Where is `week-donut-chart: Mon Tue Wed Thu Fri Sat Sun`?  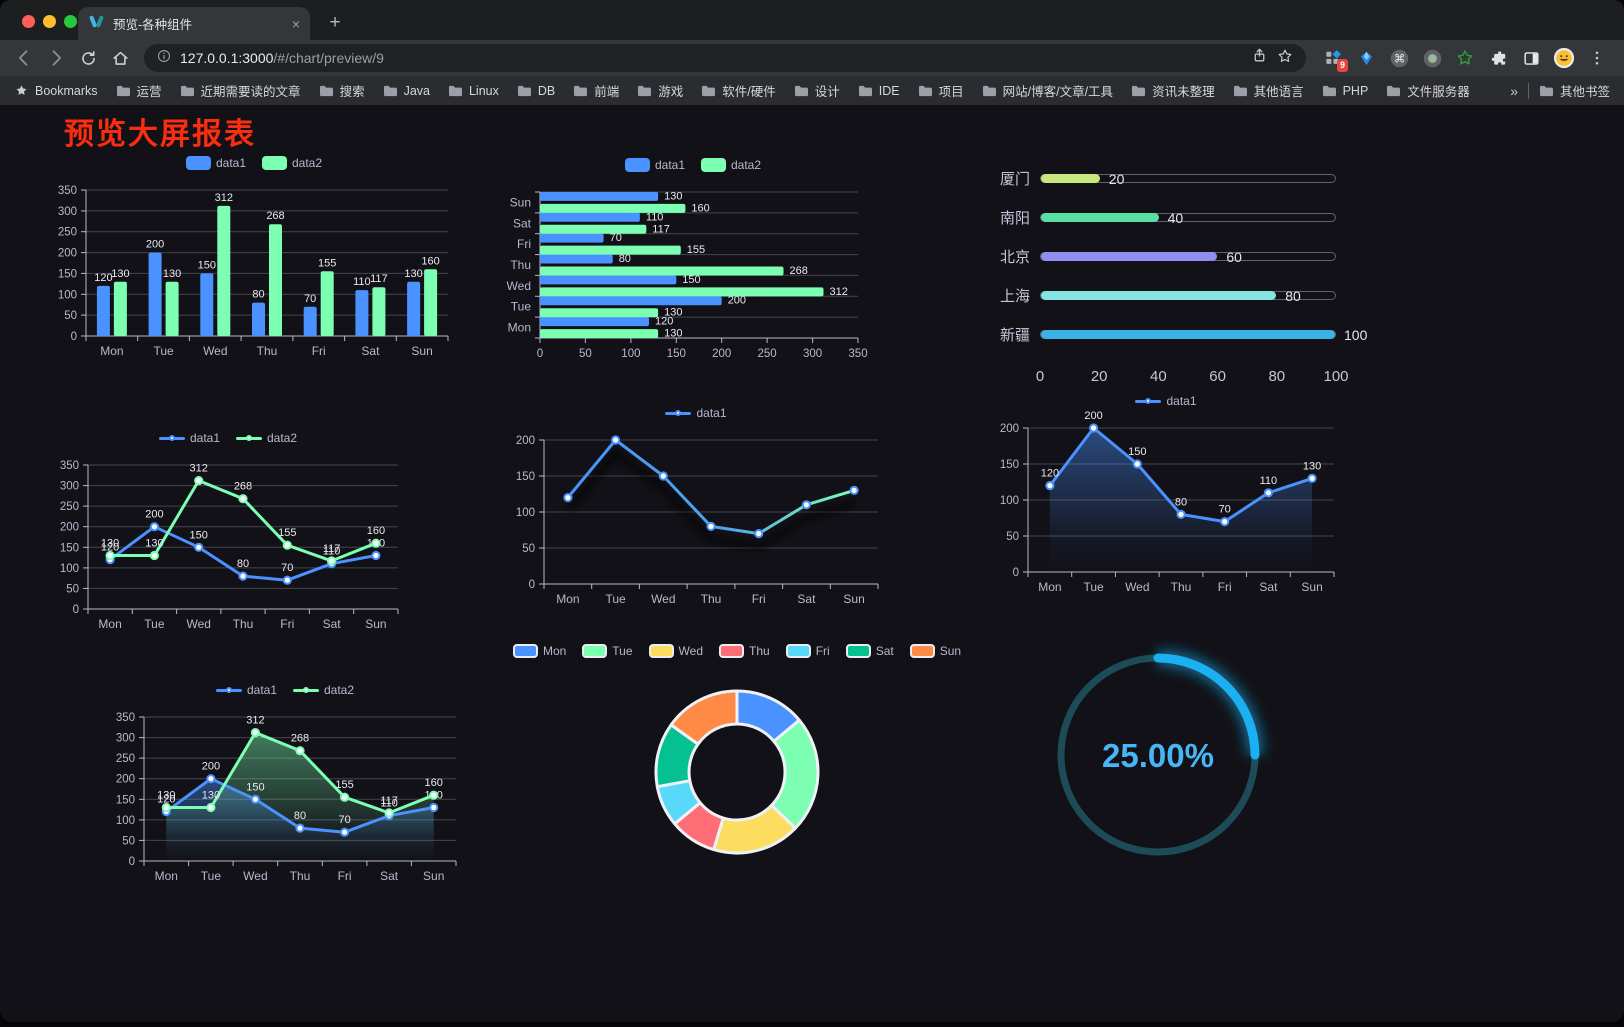
week-donut-chart: Mon Tue Wed Thu Fri Sat Sun is located at coordinates (736, 766).